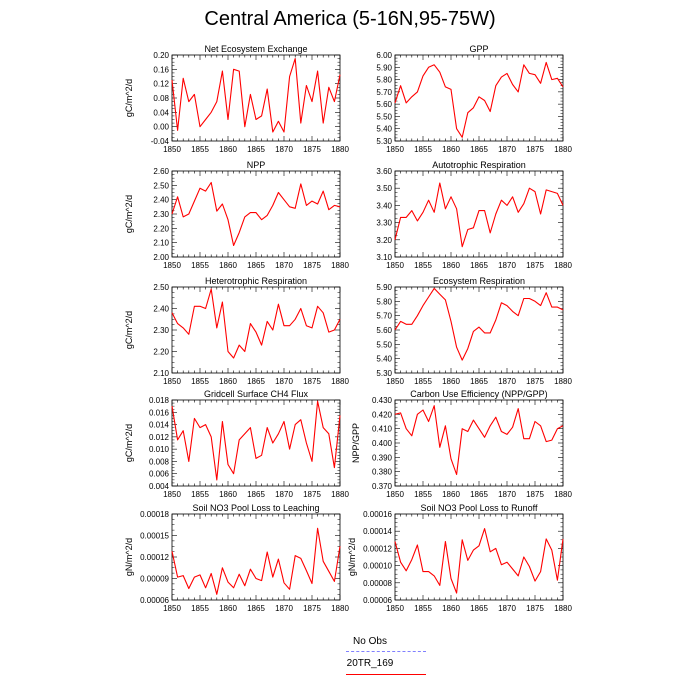  Describe the element at coordinates (161, 243) in the screenshot. I see `panel-2-ytick-label: 2.10` at that location.